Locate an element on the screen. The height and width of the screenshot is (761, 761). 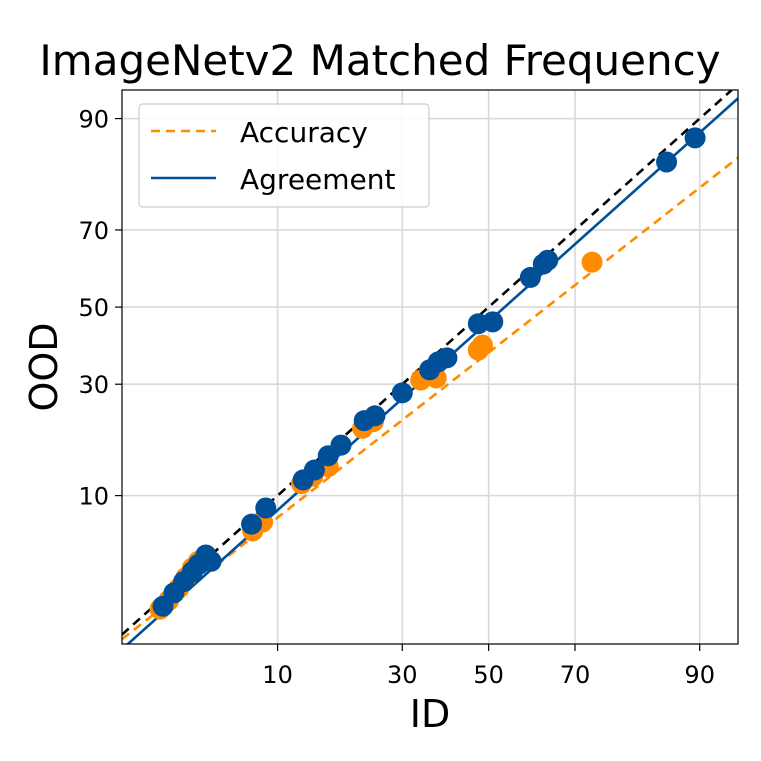
x-axis-label: ID is located at coordinates (430, 714).